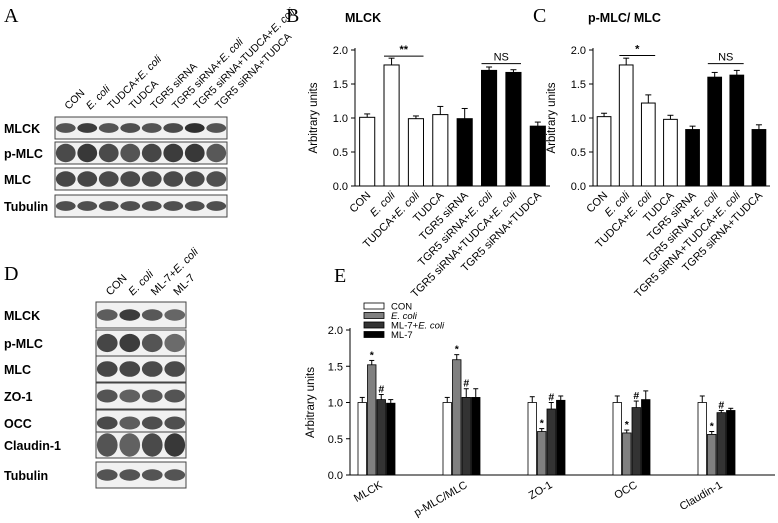 Image resolution: width=778 pixels, height=523 pixels. I want to click on legend-label: E. coli, so click(404, 316).